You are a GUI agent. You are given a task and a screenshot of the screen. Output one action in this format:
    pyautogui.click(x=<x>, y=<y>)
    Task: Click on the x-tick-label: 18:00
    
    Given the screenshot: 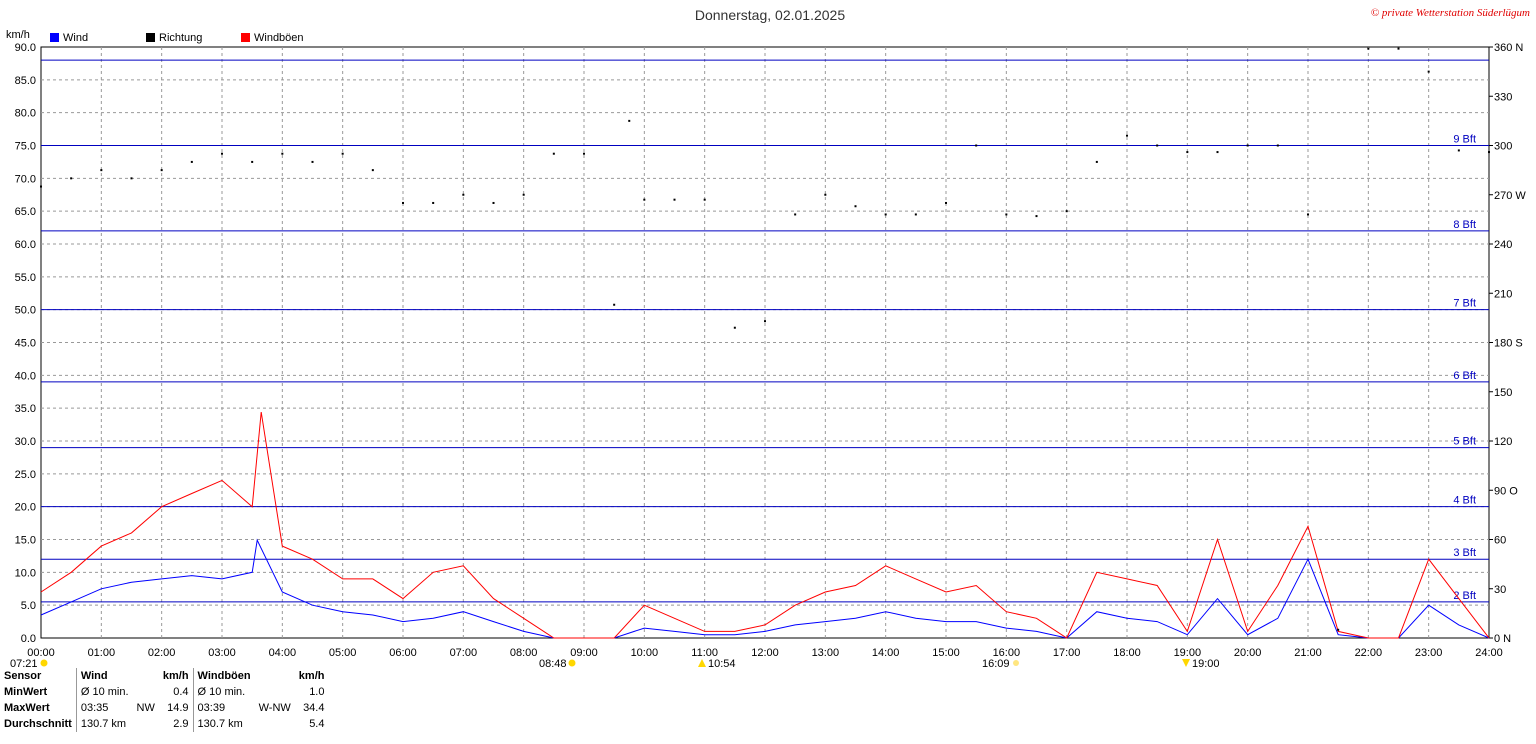 What is the action you would take?
    pyautogui.click(x=1127, y=653)
    